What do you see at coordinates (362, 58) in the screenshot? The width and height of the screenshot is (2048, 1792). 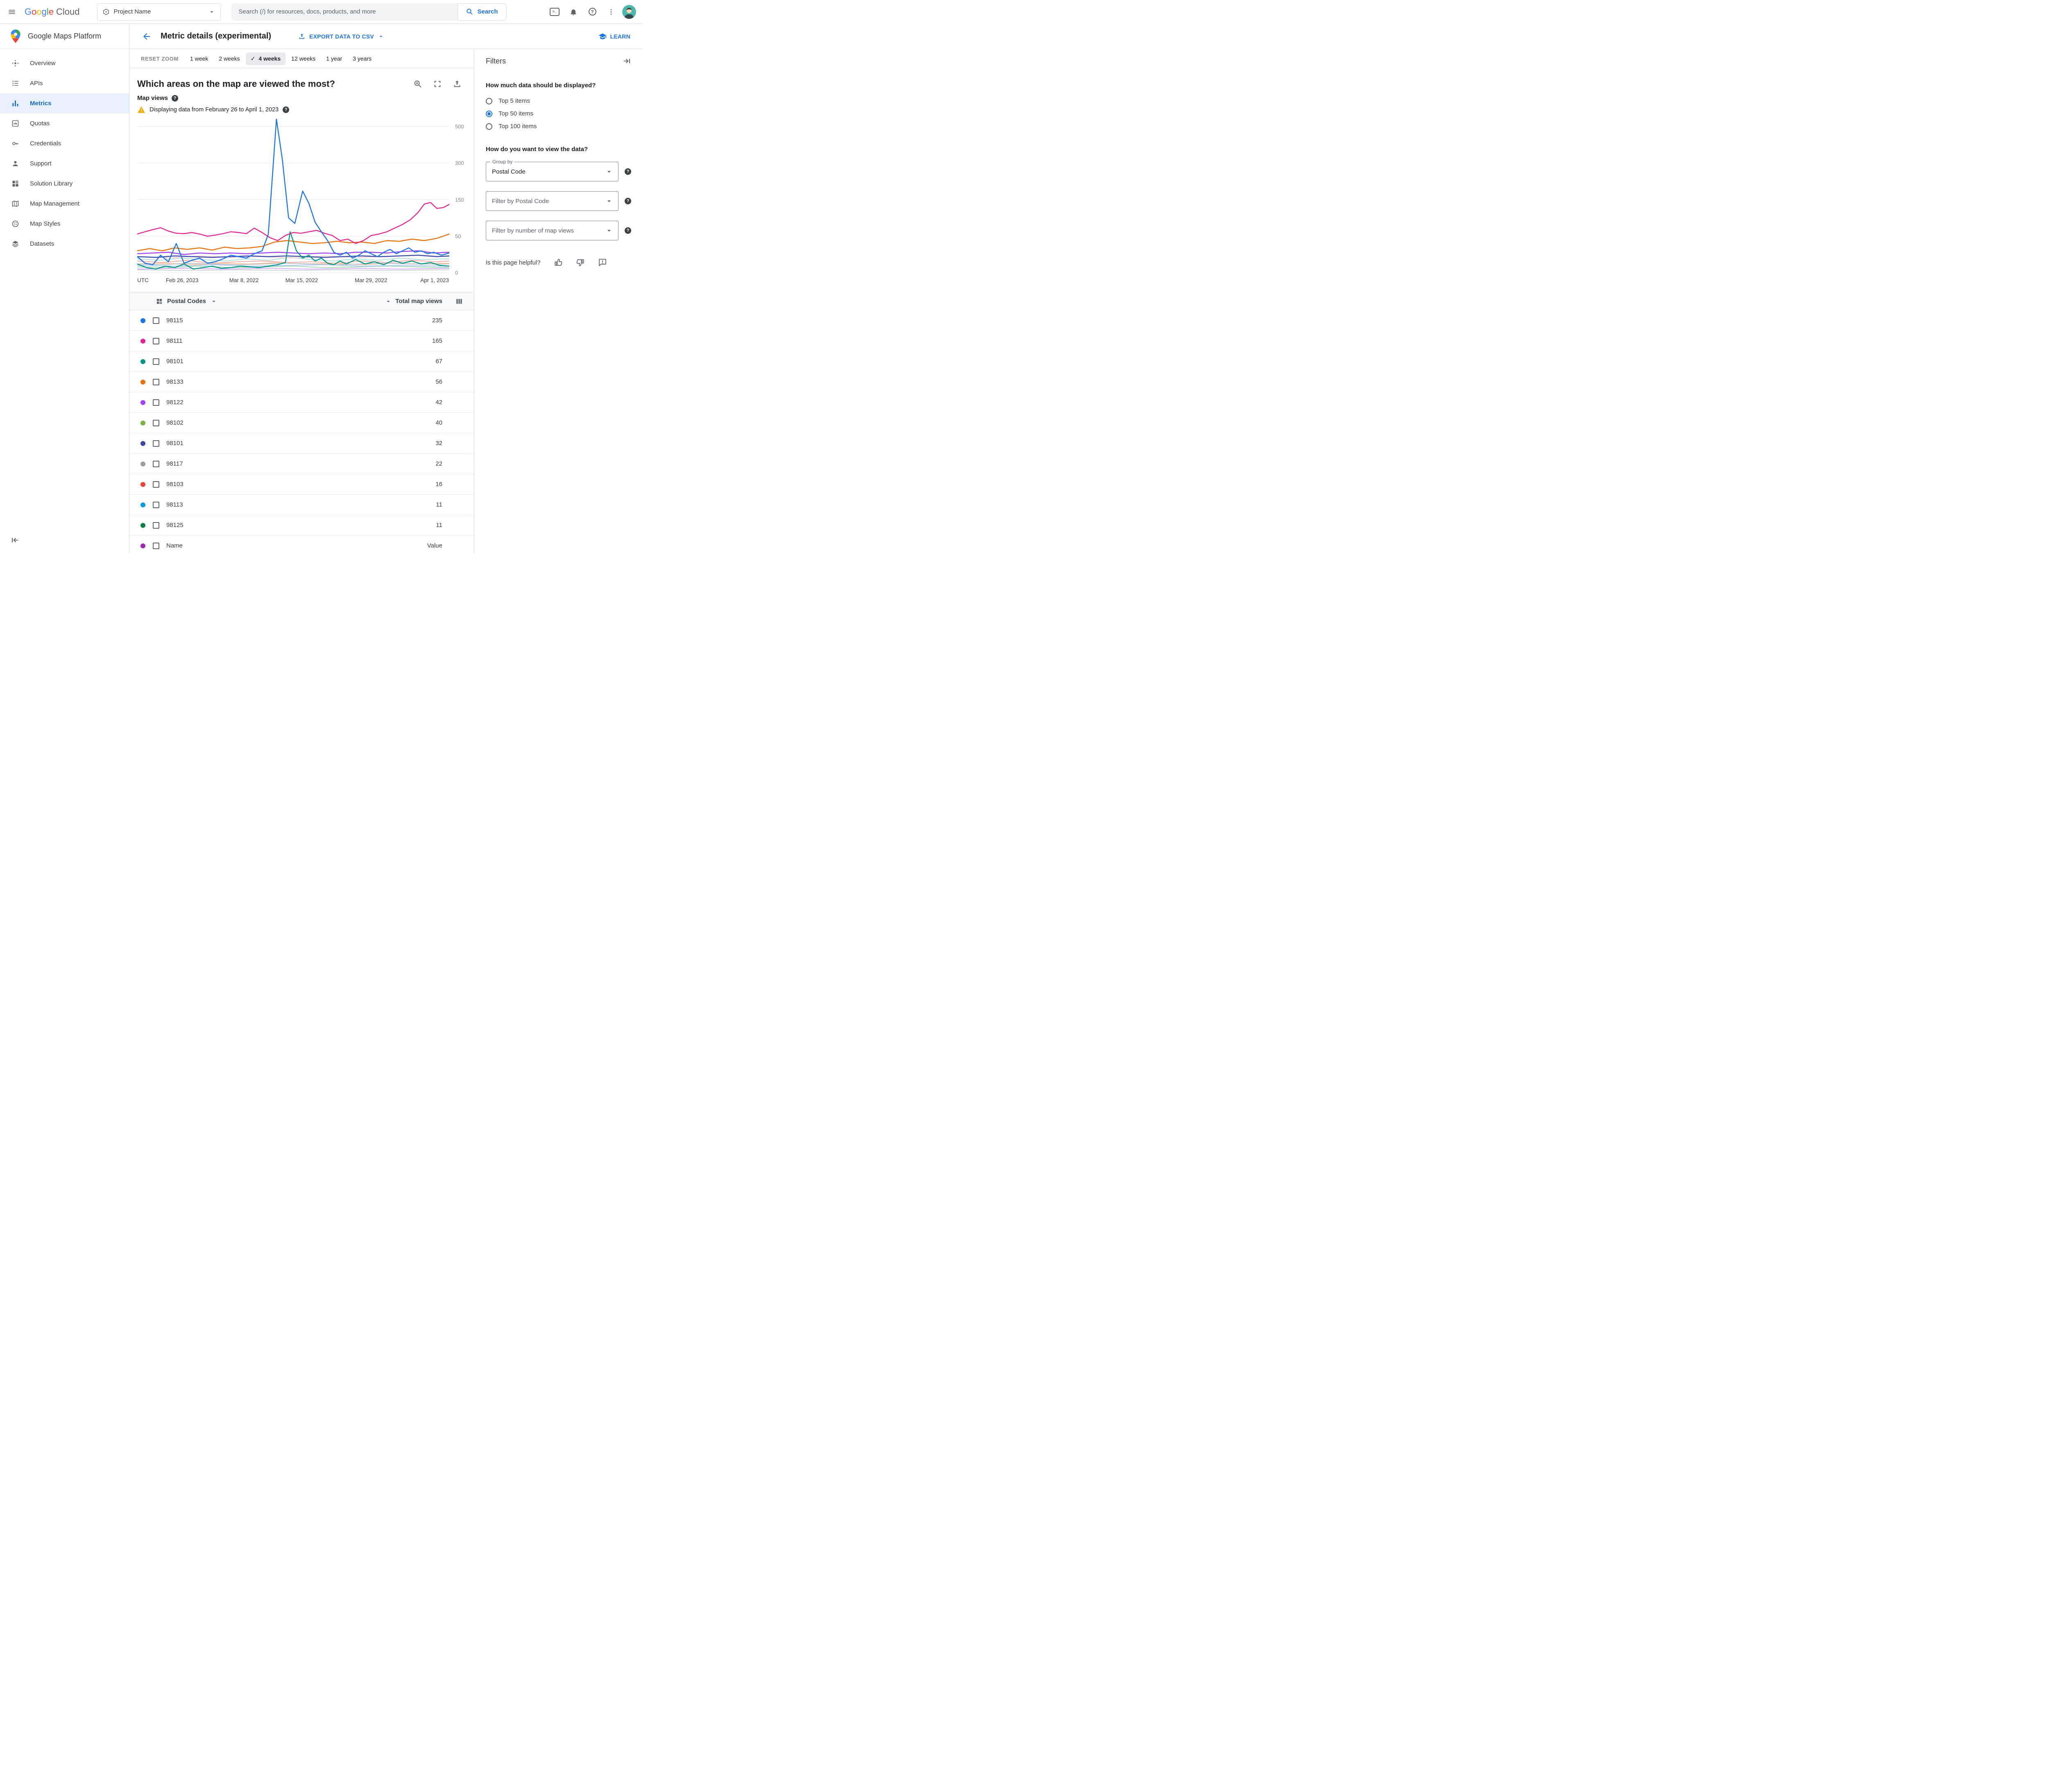 I see `time-range-3-years: ✓ 3 years` at bounding box center [362, 58].